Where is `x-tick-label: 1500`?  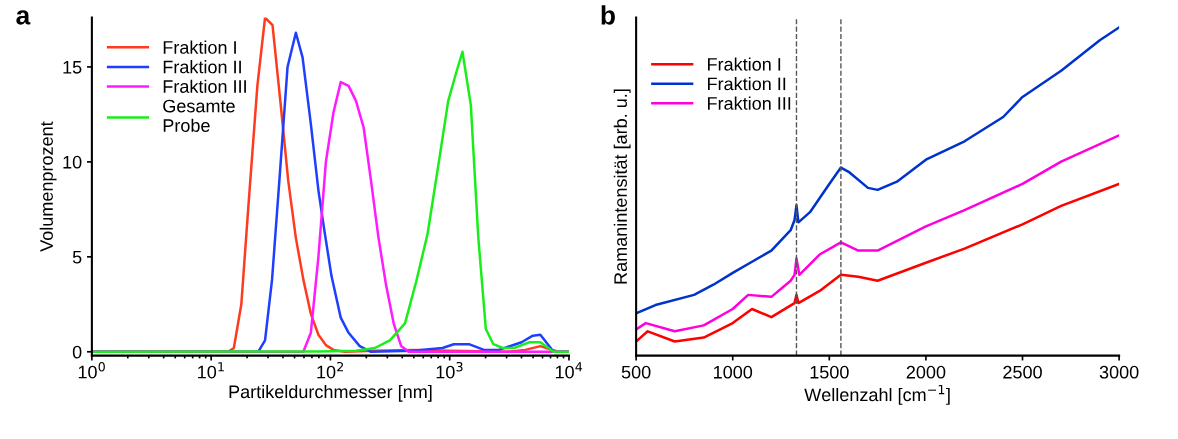 x-tick-label: 1500 is located at coordinates (829, 372).